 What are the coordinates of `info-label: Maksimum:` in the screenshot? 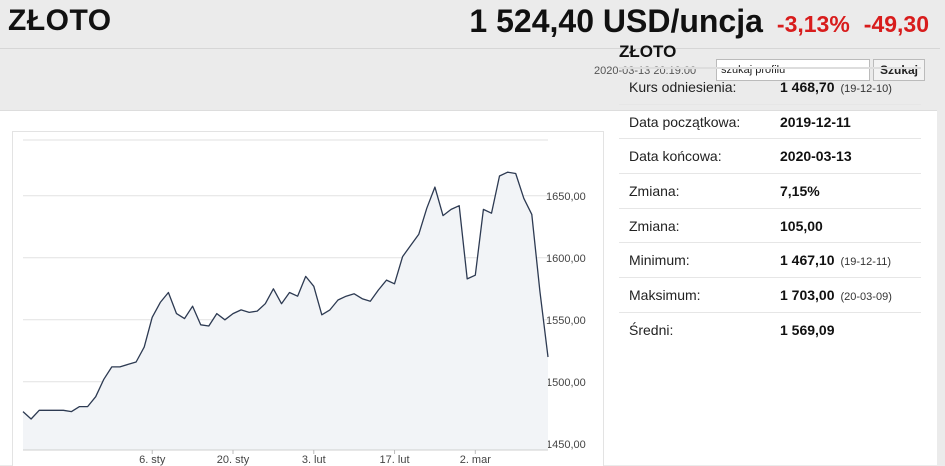 It's located at (665, 295).